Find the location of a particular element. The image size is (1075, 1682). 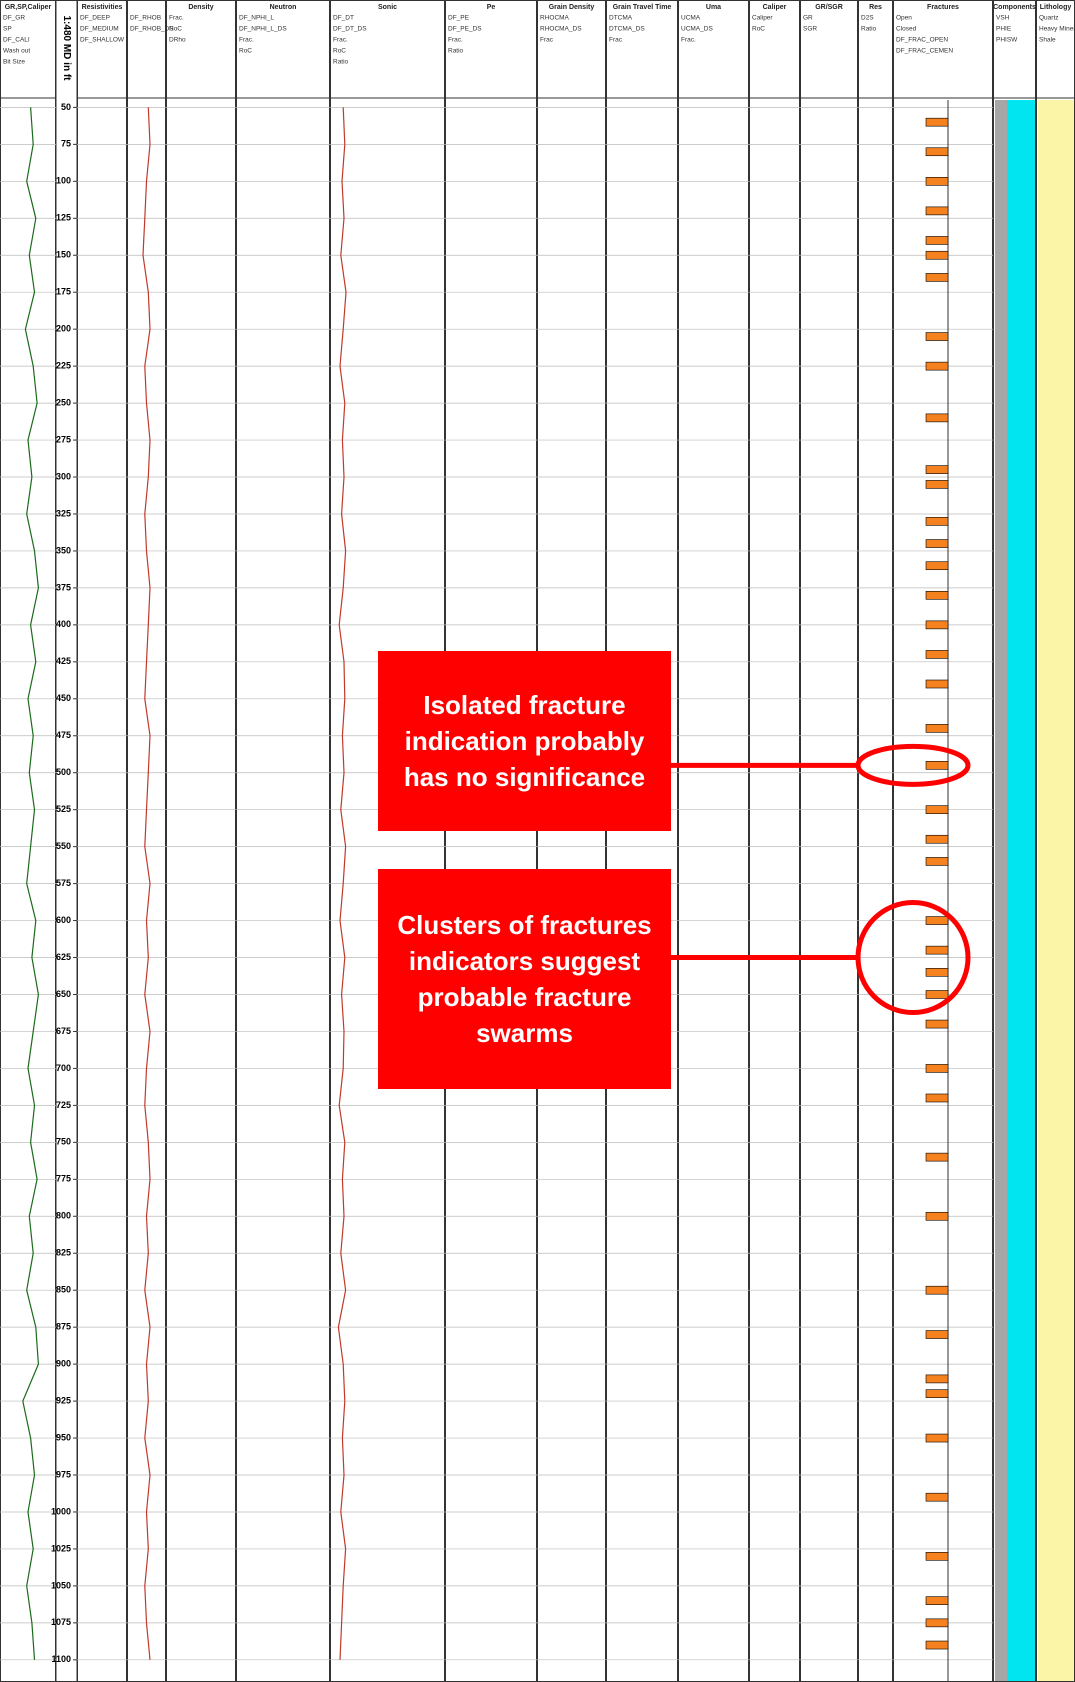

depth-tick-label: 550 is located at coordinates (63, 846).